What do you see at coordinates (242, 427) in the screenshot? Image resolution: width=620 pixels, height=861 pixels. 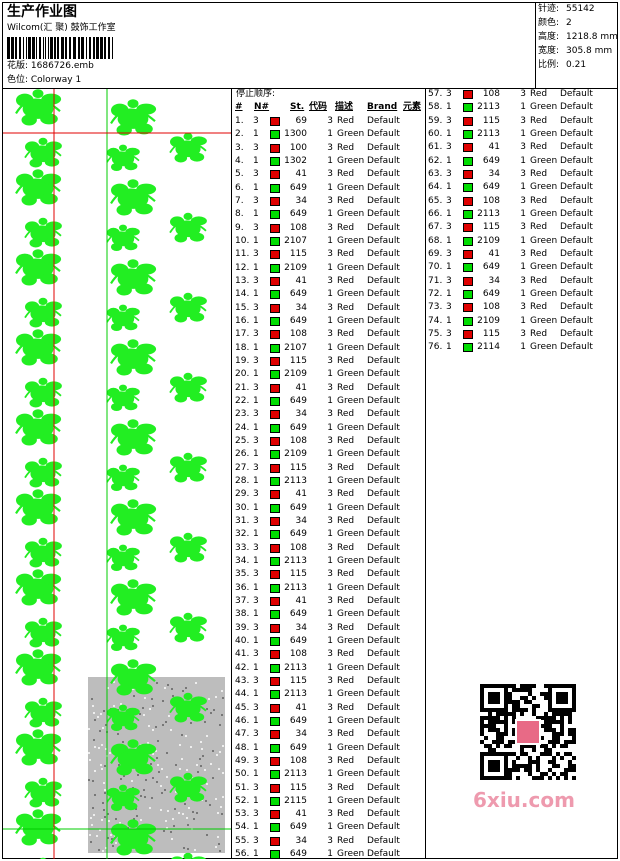 I see `row-number: 24.` at bounding box center [242, 427].